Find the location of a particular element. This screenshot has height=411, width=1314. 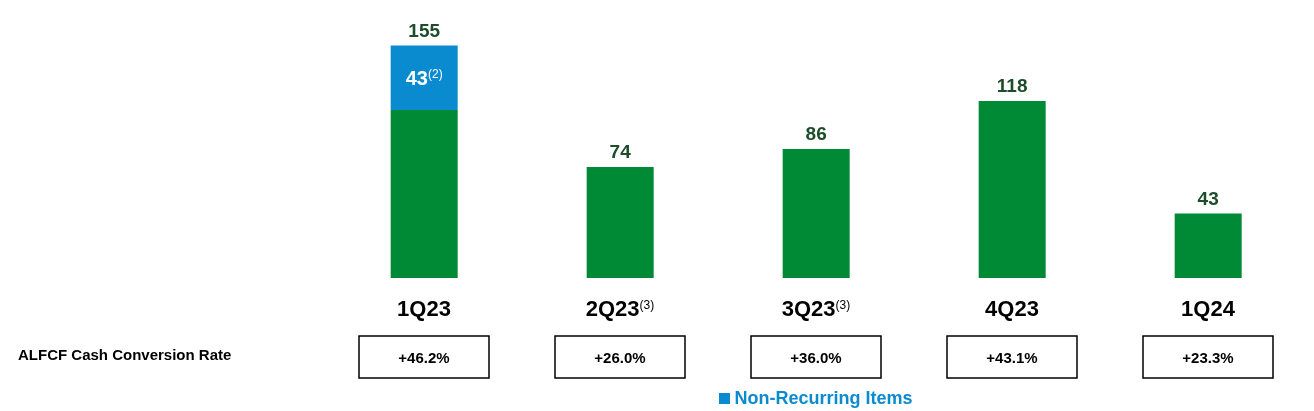

text: +43.1% is located at coordinates (1012, 357).